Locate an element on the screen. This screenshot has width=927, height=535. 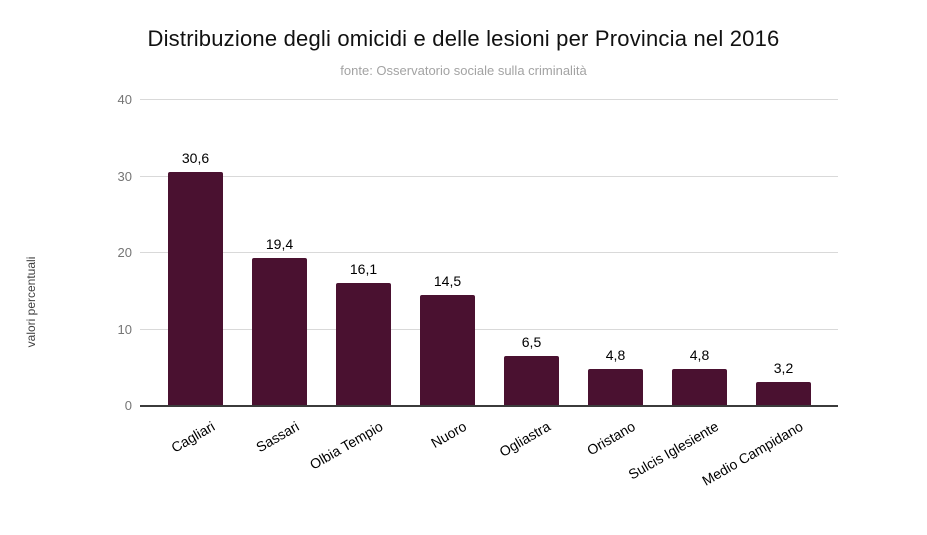
bar-value-label: 16,1 is located at coordinates (363, 268).